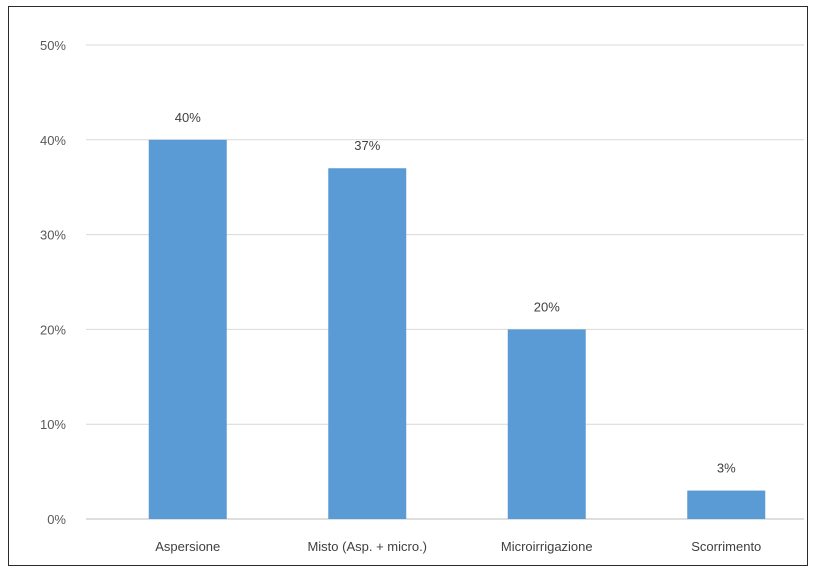 The image size is (816, 572). I want to click on y-tick-label: 50%, so click(53, 45).